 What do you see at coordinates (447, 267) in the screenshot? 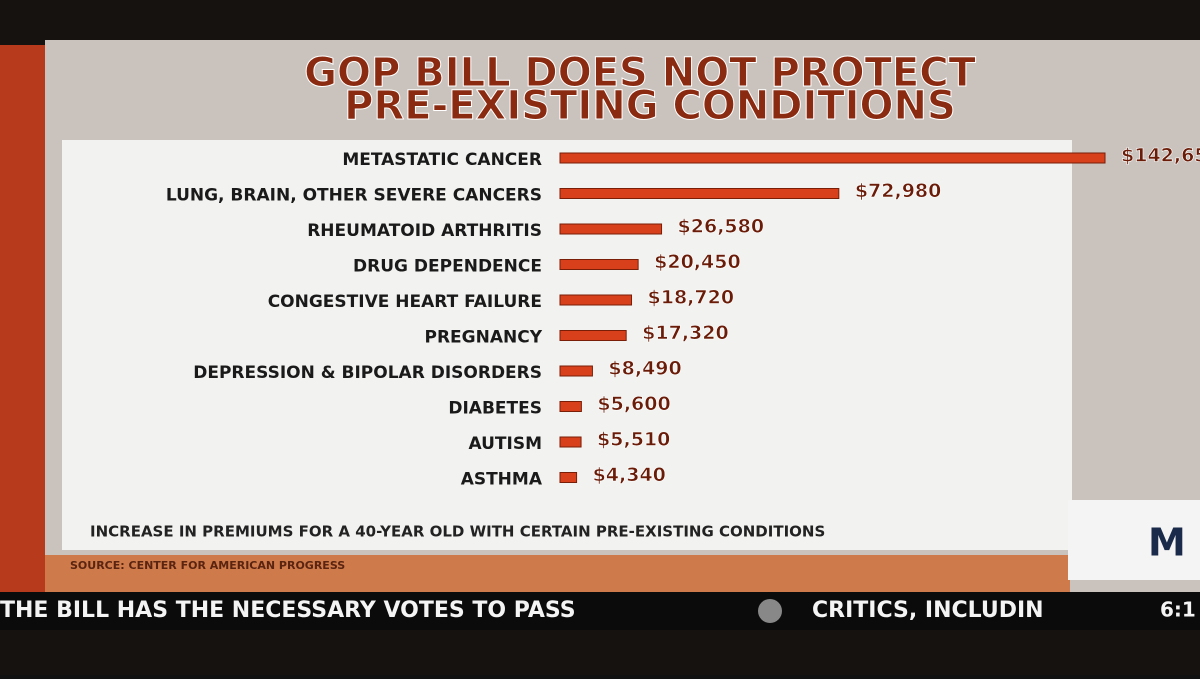
I see `category-label: DRUG DEPENDENCE` at bounding box center [447, 267].